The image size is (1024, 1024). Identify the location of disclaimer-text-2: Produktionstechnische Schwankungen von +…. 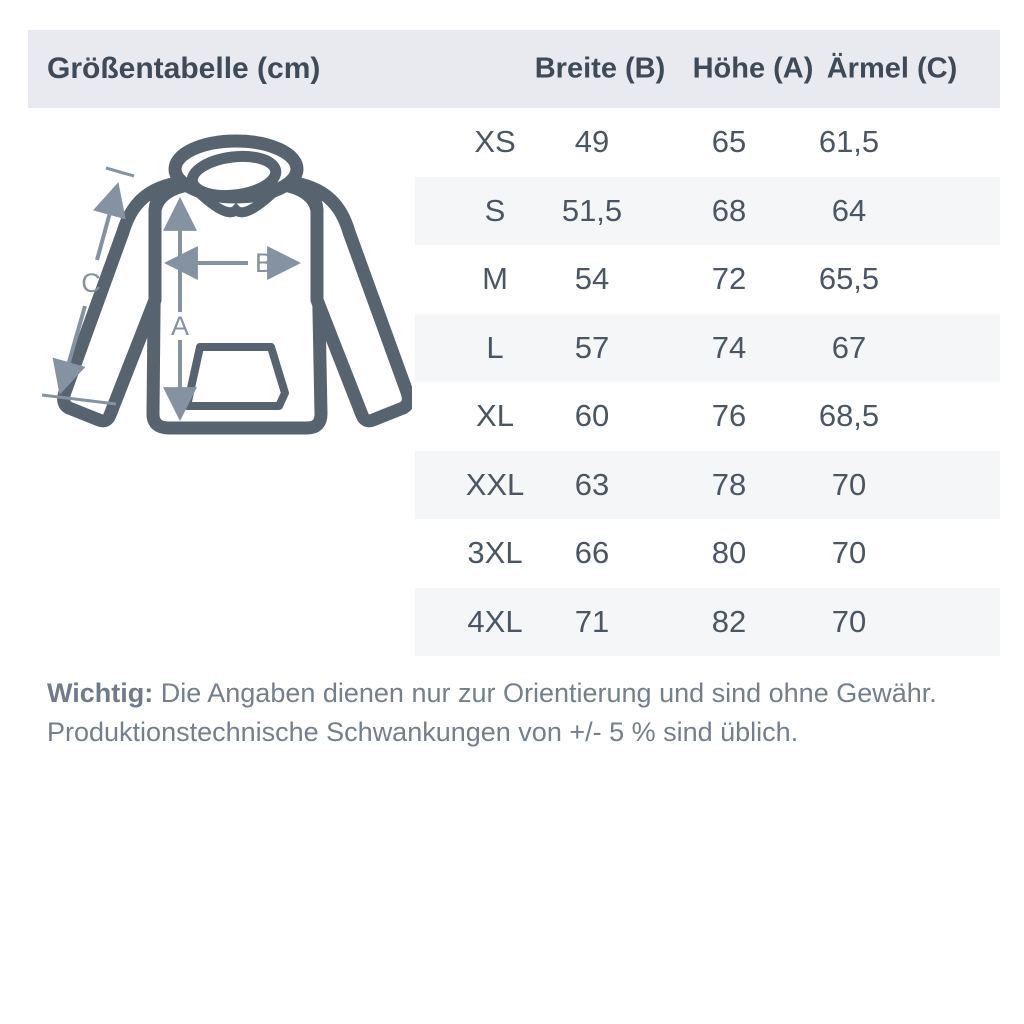
(423, 732).